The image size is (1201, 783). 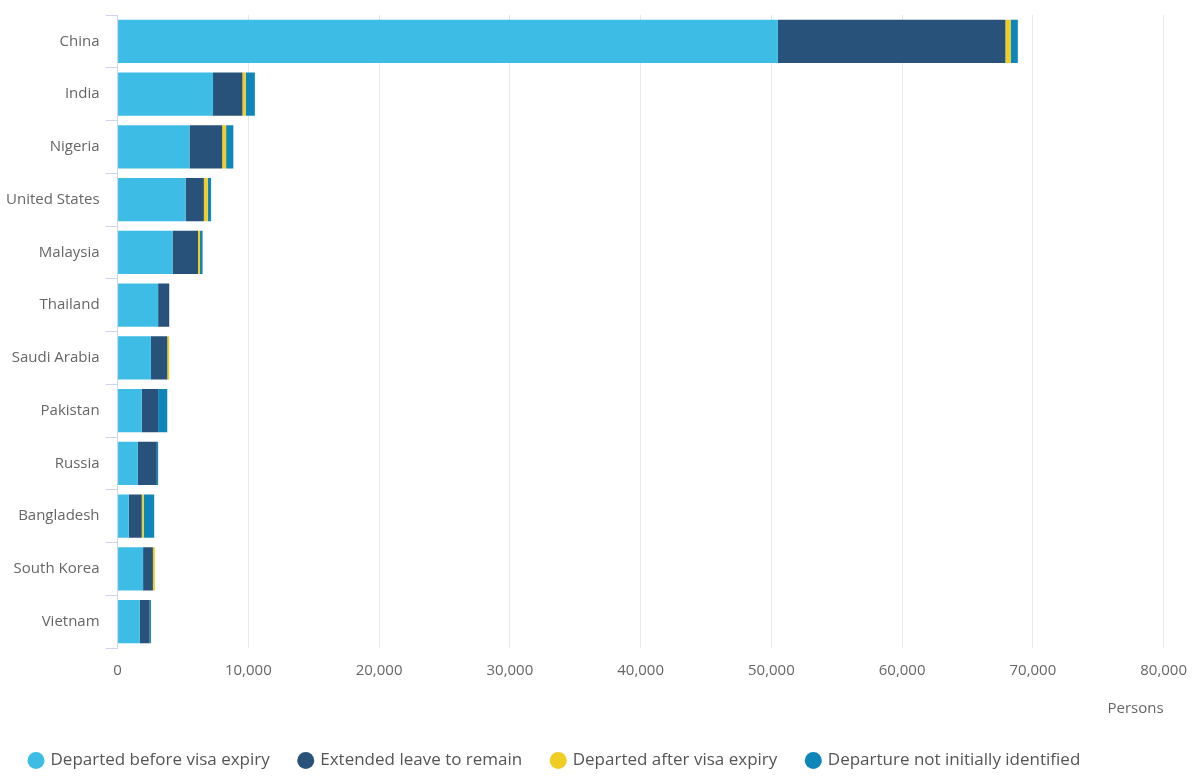 What do you see at coordinates (902, 669) in the screenshot?
I see `x-tick-label: 60,000` at bounding box center [902, 669].